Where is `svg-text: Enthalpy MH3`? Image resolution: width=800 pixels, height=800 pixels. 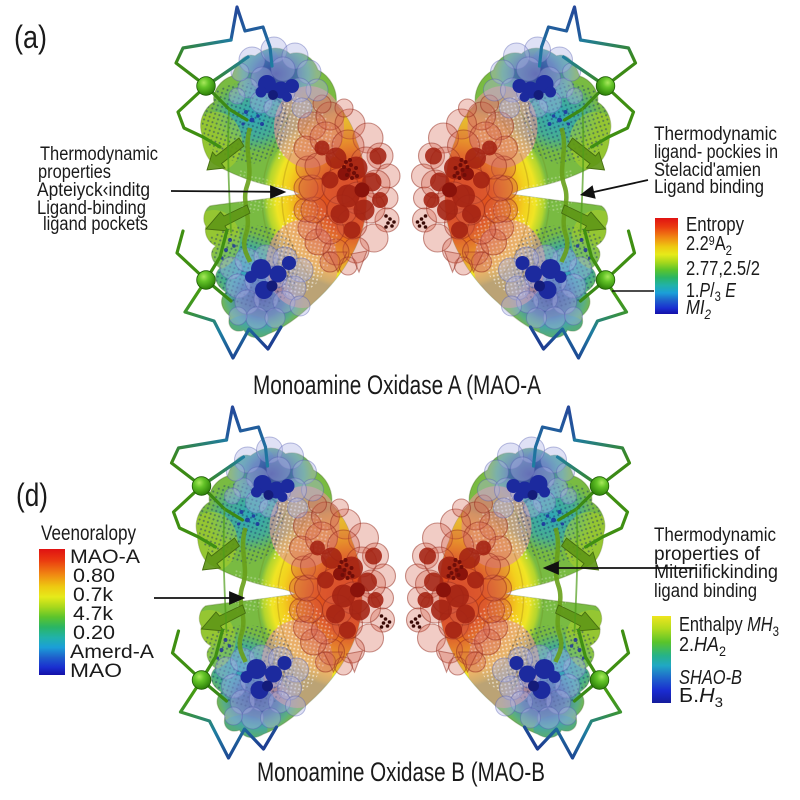 svg-text: Enthalpy MH3 is located at coordinates (729, 626).